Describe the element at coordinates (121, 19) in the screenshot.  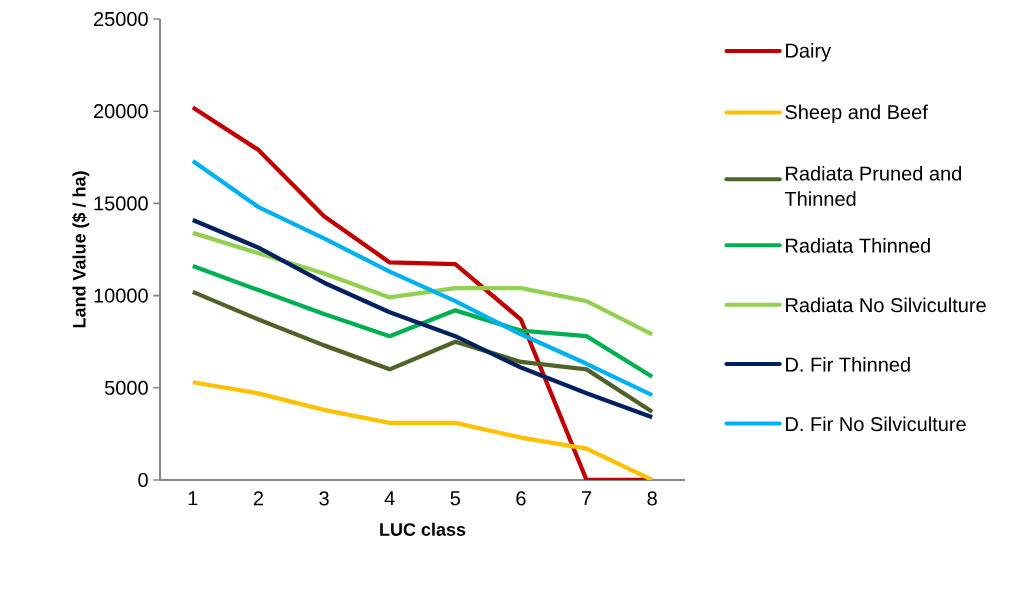
I see `y-tick-label: 25000` at that location.